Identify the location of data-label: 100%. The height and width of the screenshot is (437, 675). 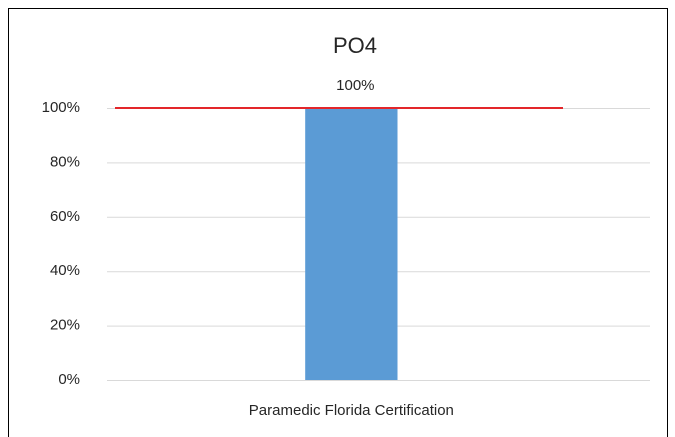
(355, 85).